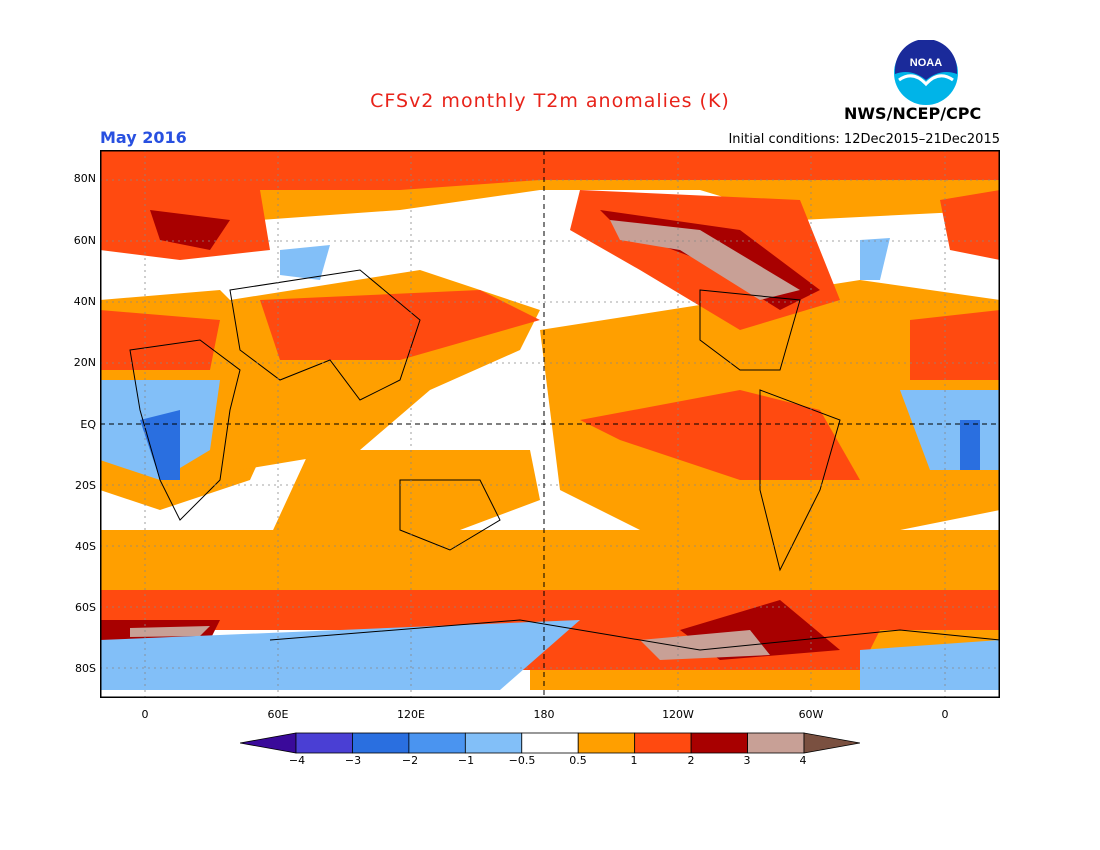 This screenshot has width=1100, height=850. What do you see at coordinates (550, 101) in the screenshot?
I see `chart-title: CFSv2 monthly T2m anomalies (K)` at bounding box center [550, 101].